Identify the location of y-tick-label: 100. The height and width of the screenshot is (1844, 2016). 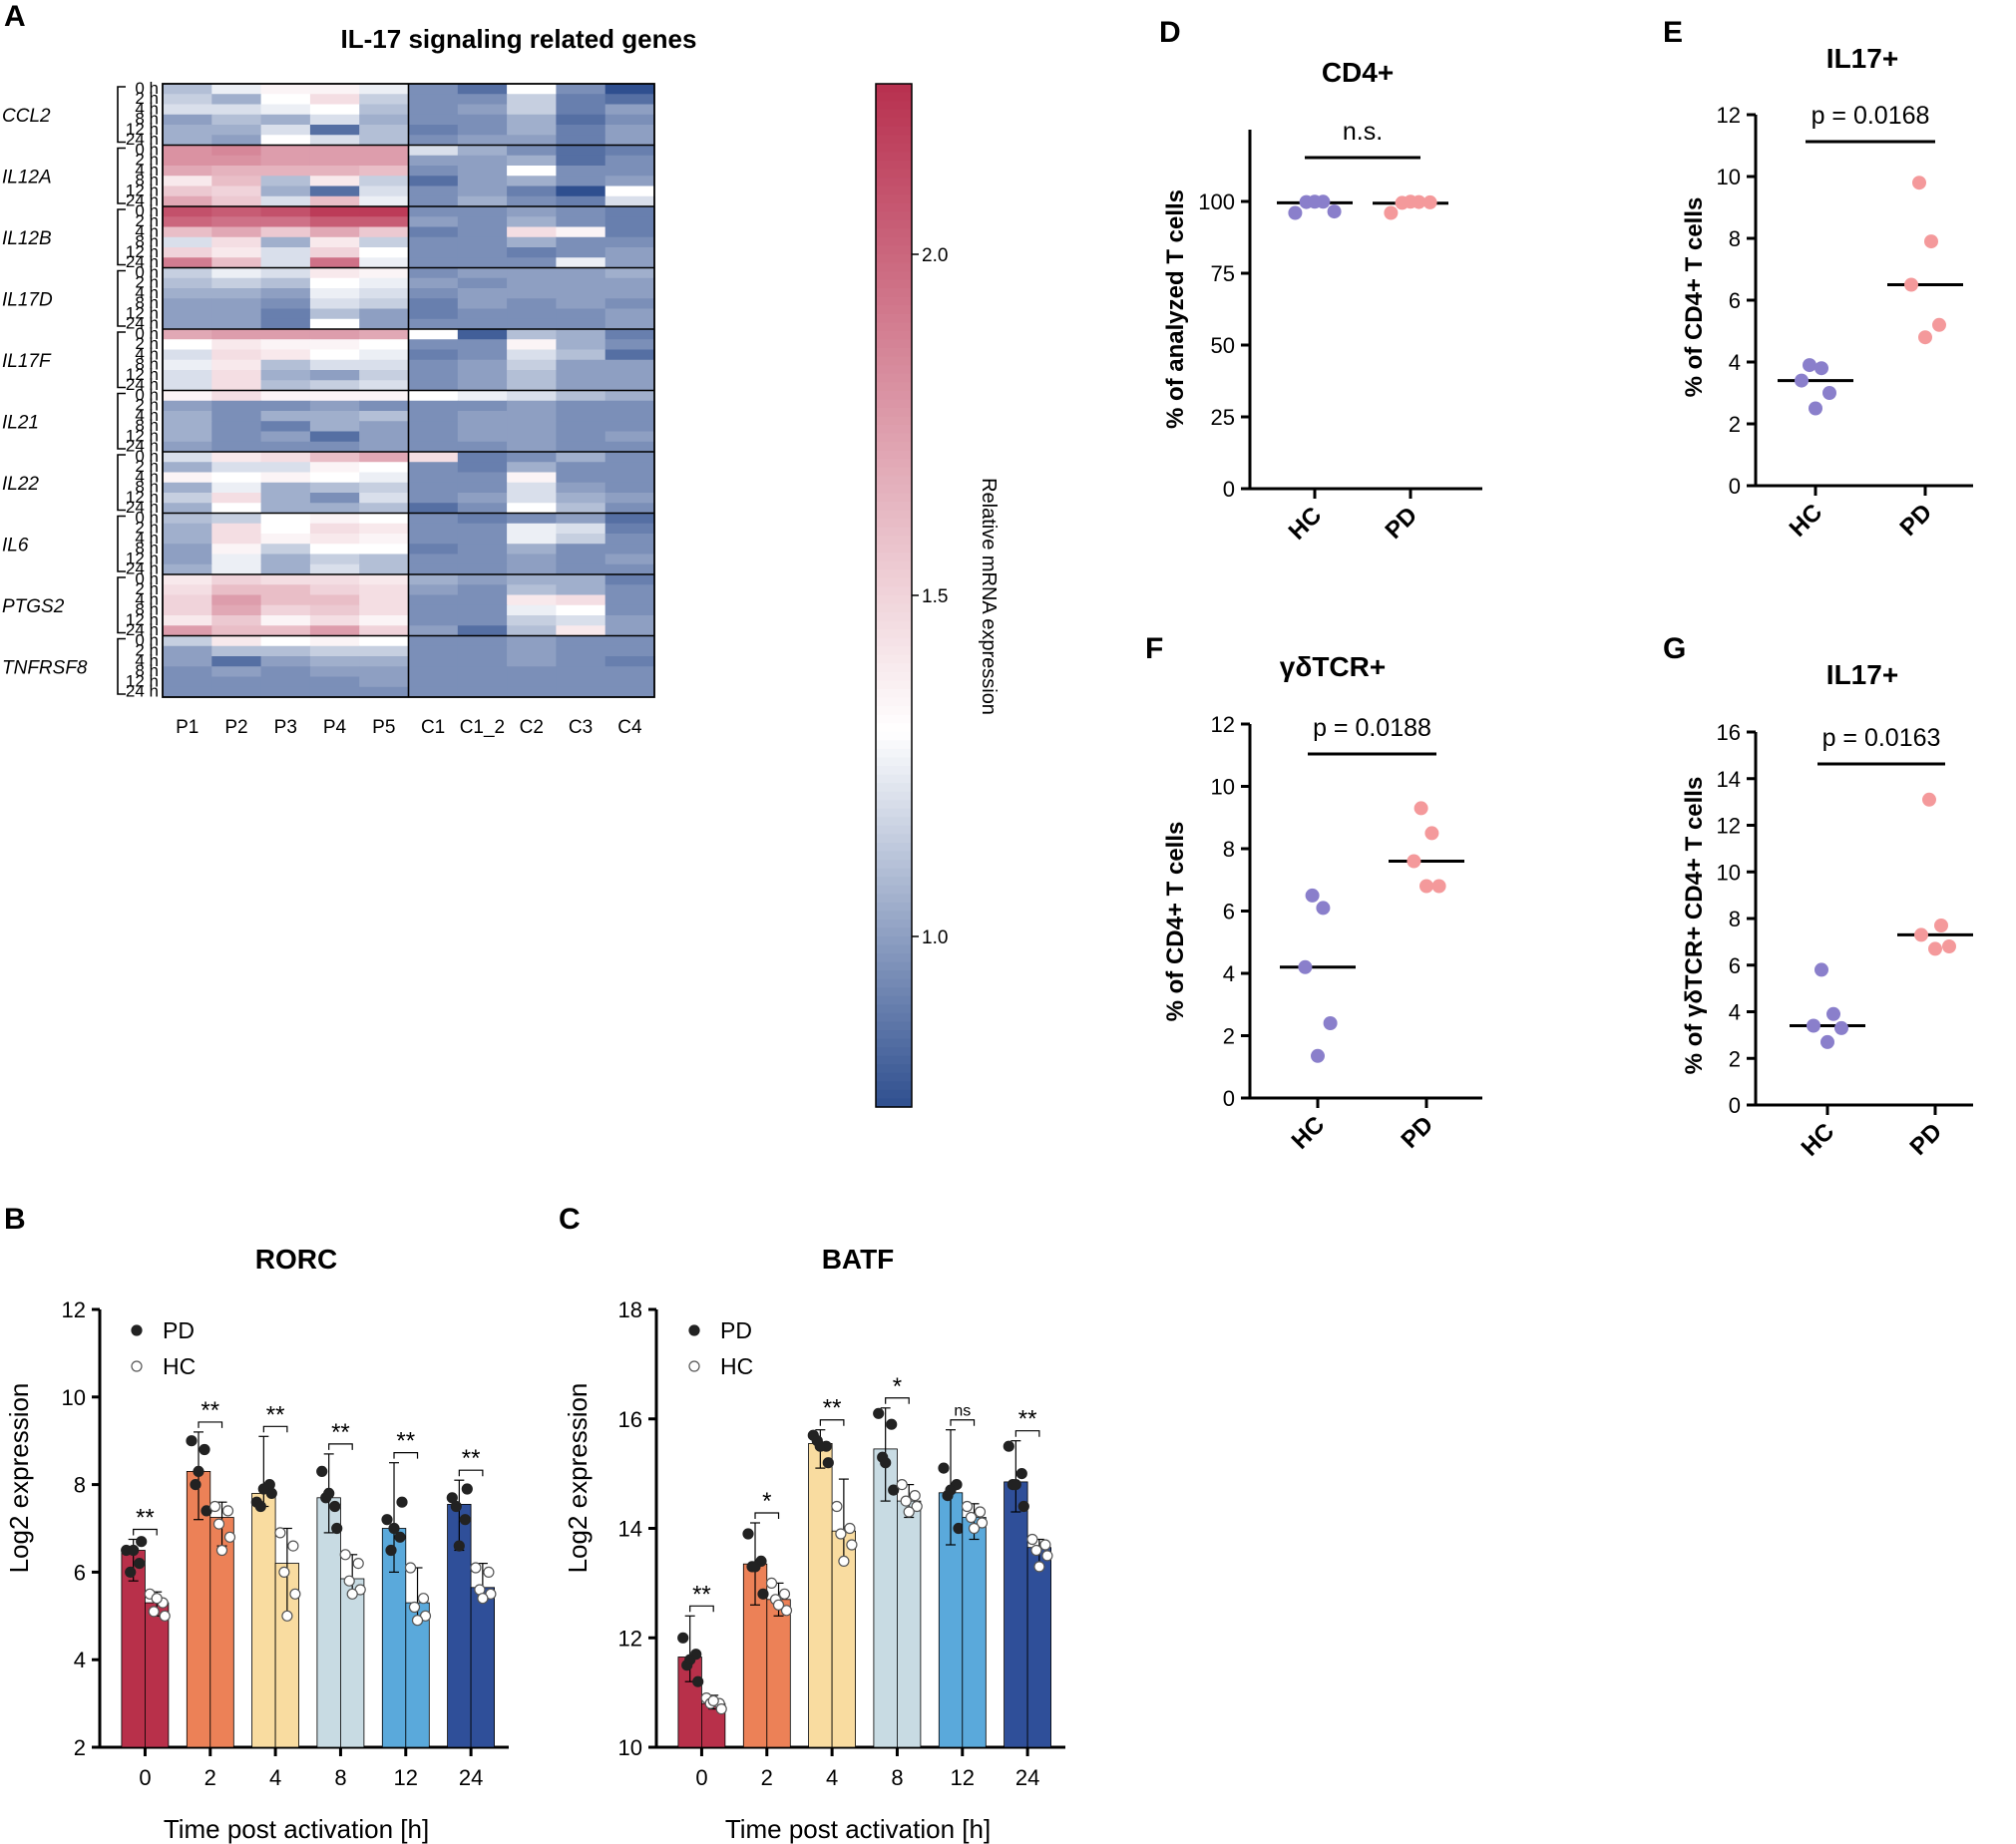
(1217, 201).